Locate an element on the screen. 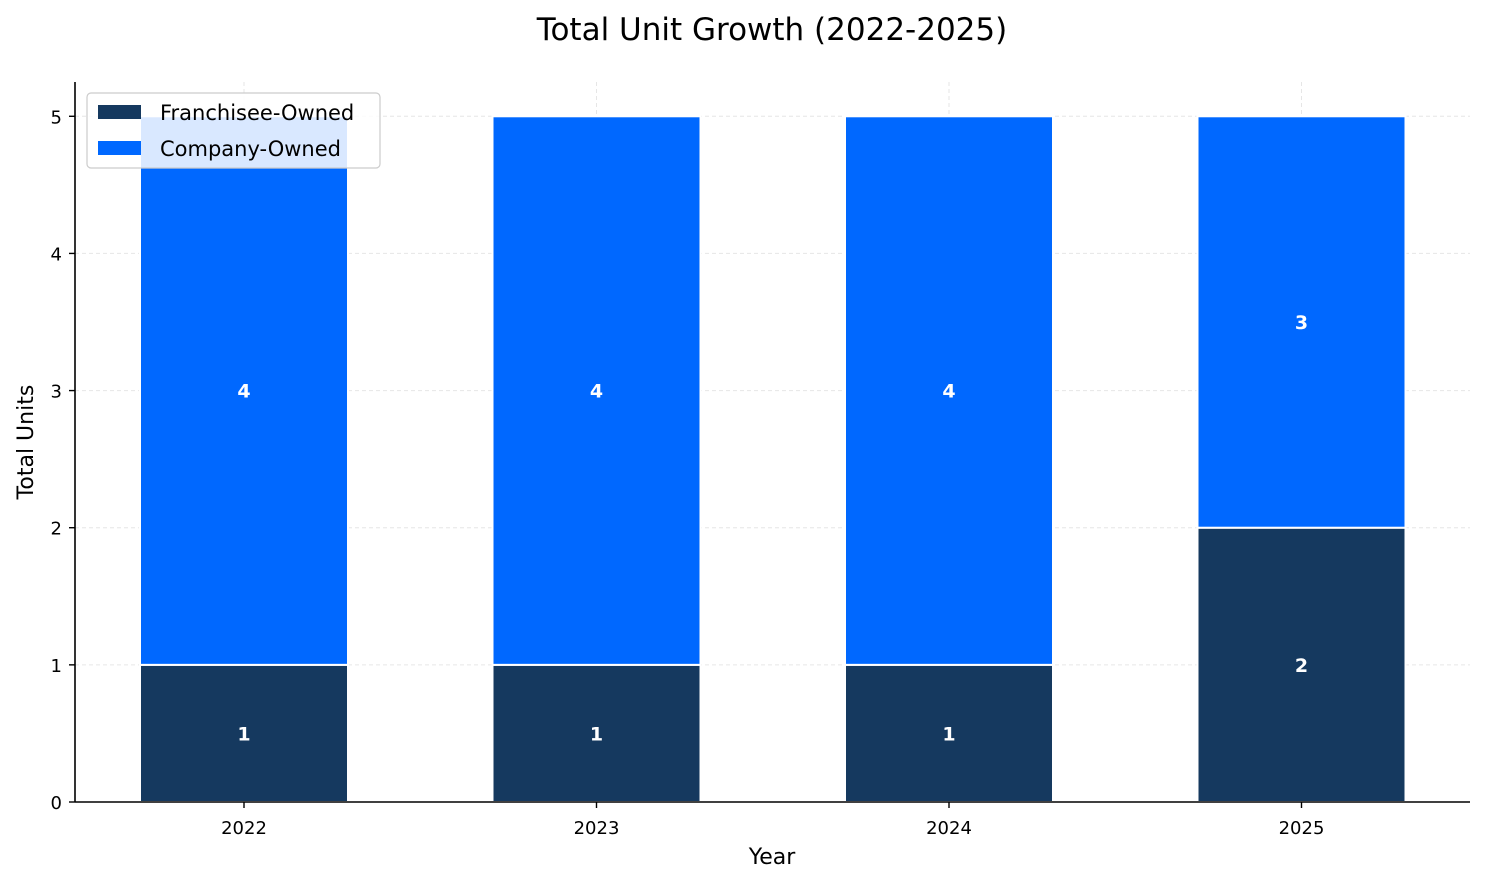 The width and height of the screenshot is (1485, 884). y-tick-label-3: 3 is located at coordinates (56, 392).